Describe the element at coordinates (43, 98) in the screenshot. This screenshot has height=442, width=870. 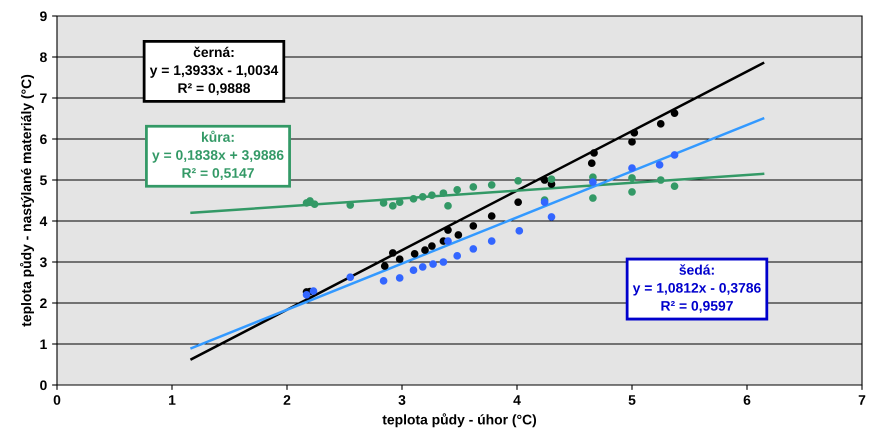
I see `y-tick-label: 7` at that location.